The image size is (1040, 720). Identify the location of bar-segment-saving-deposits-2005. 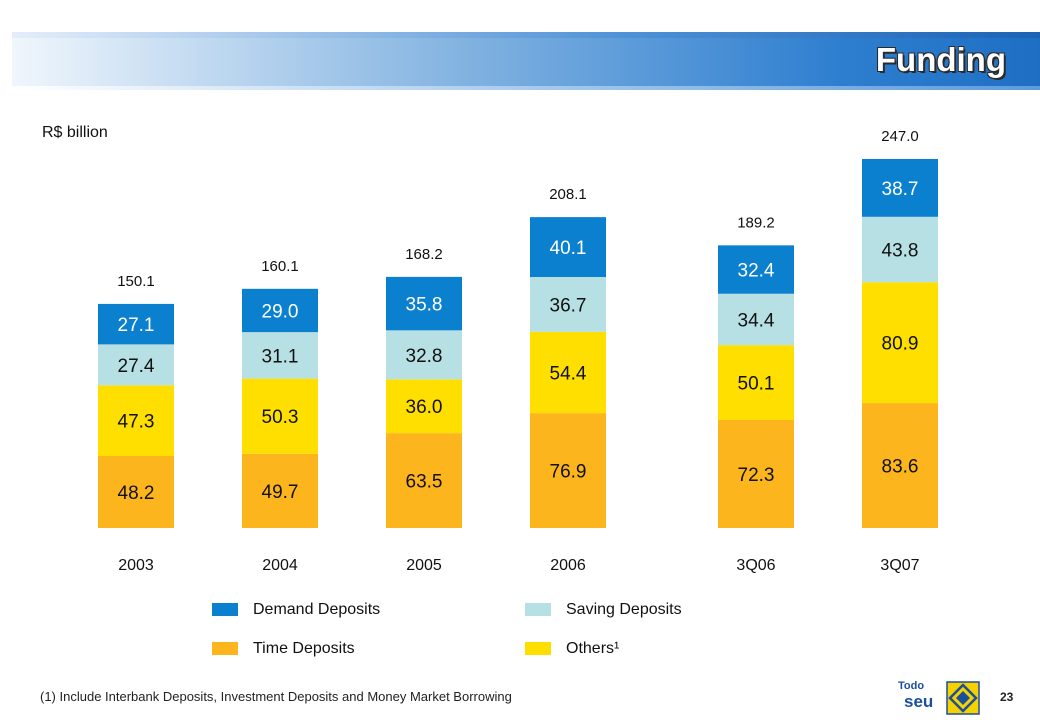
(424, 355).